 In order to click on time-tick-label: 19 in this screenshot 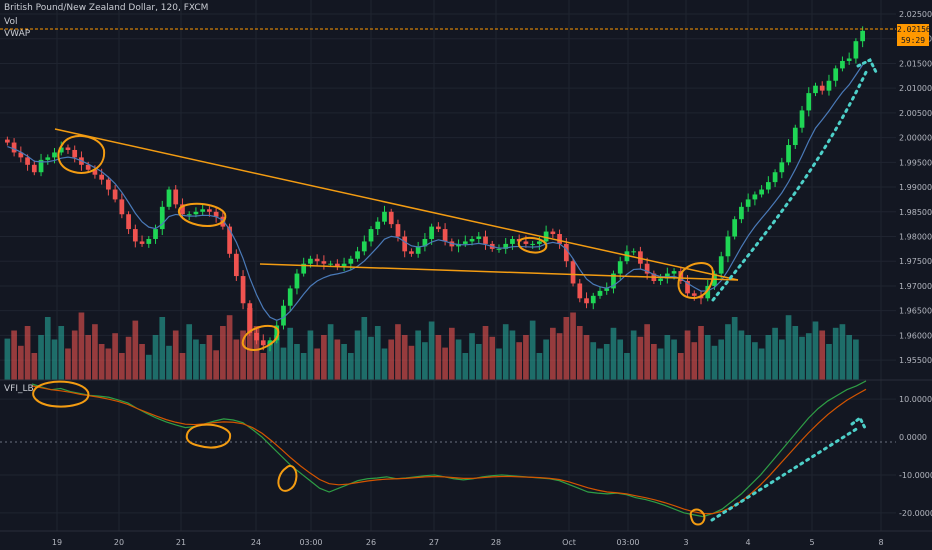, I will do `click(57, 542)`.